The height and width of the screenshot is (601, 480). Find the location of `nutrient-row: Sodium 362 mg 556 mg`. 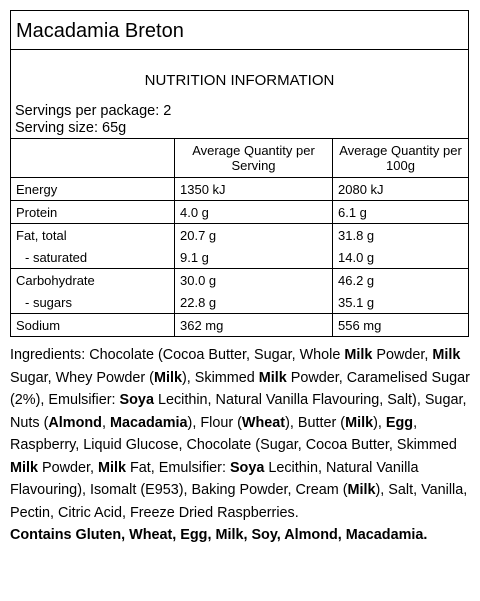

nutrient-row: Sodium 362 mg 556 mg is located at coordinates (239, 324).